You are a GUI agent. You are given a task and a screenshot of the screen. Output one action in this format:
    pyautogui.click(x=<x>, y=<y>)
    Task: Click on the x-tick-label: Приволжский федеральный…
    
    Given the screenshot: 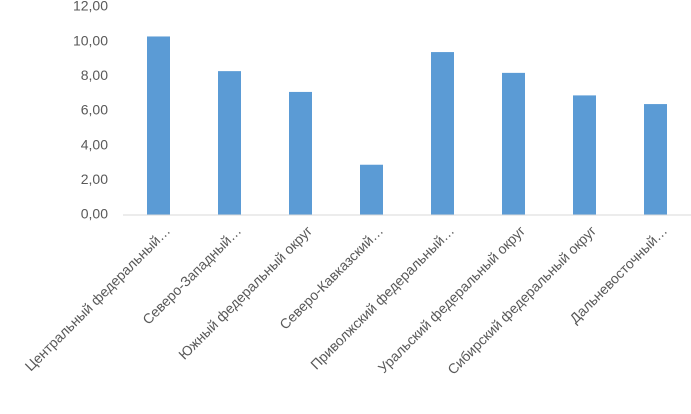 What is the action you would take?
    pyautogui.click(x=382, y=297)
    